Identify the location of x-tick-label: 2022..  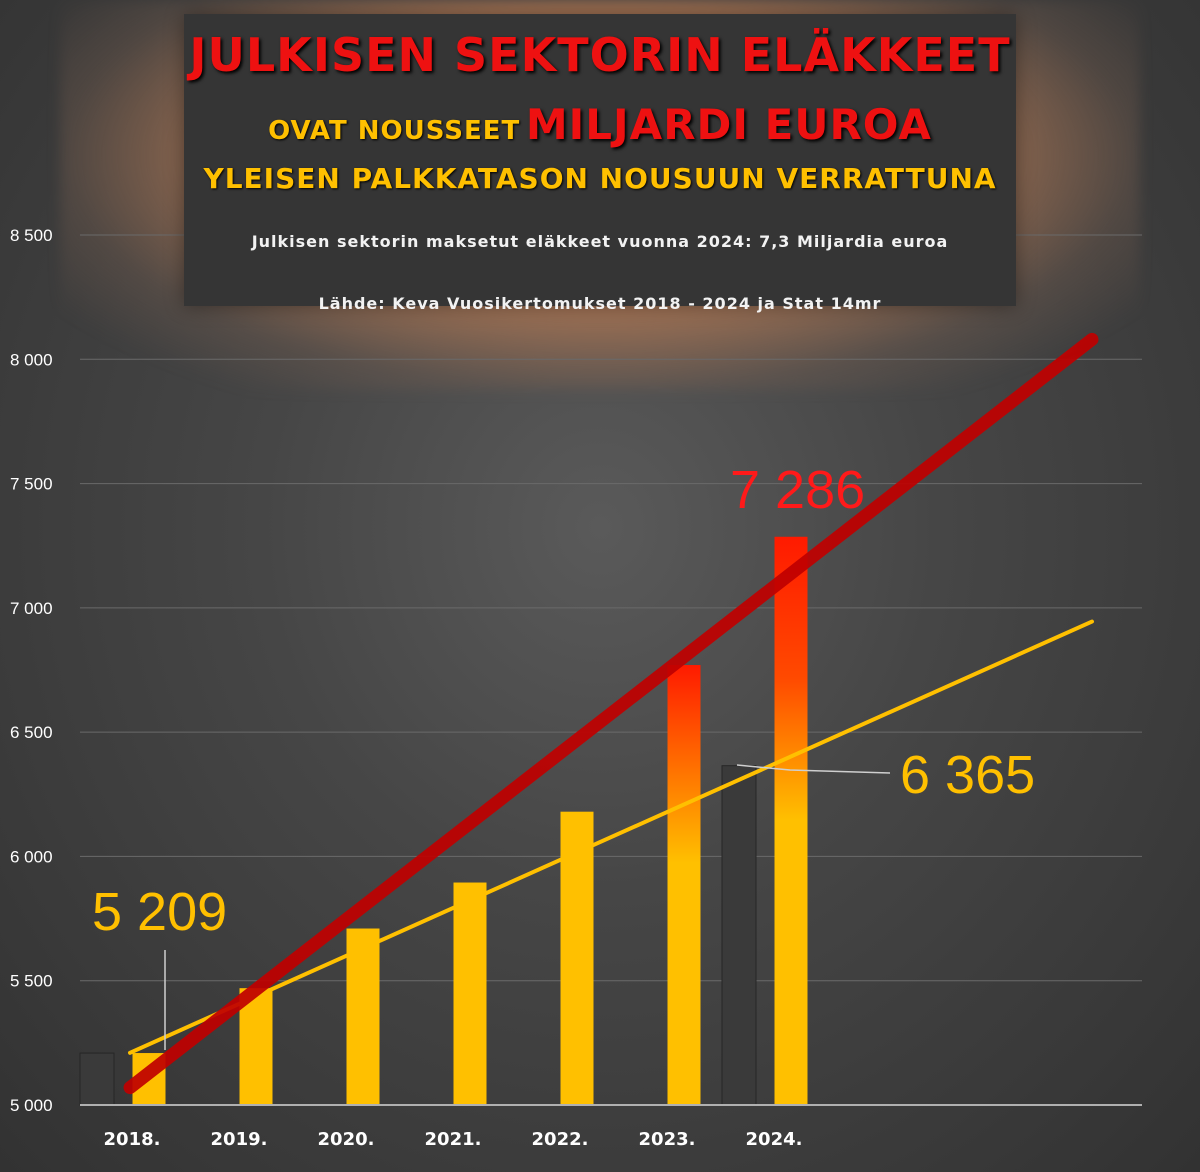
(560, 1139).